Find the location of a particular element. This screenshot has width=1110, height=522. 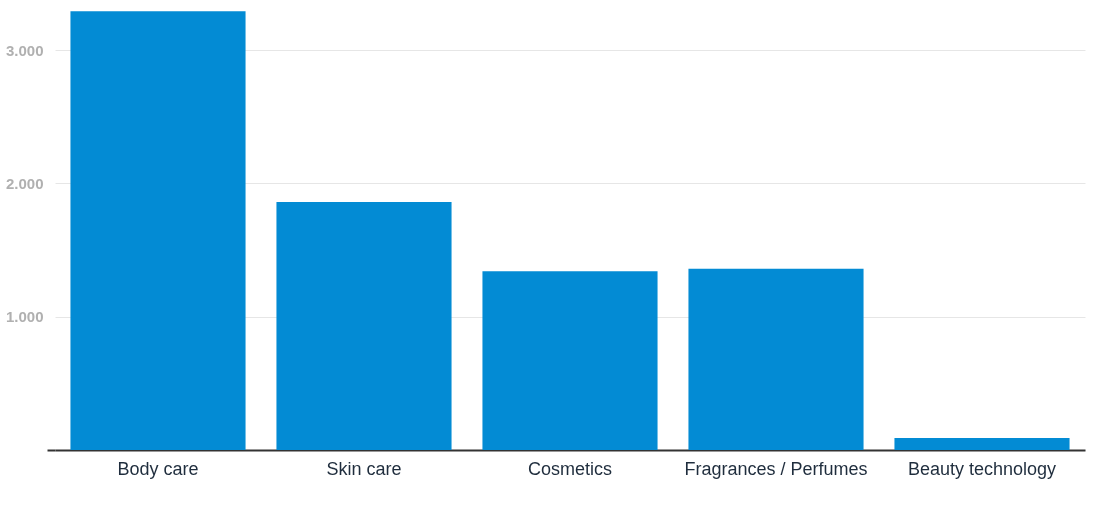

x-tick-label: Skin care is located at coordinates (364, 468).